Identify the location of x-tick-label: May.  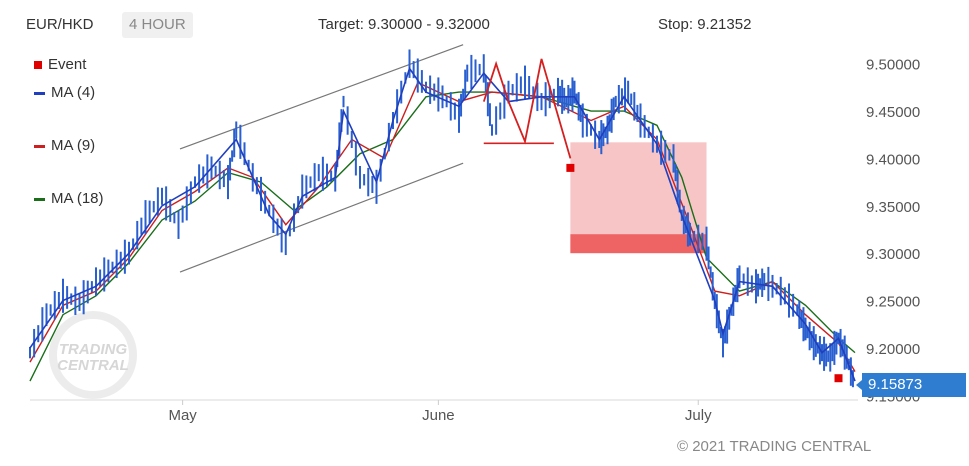
(182, 415).